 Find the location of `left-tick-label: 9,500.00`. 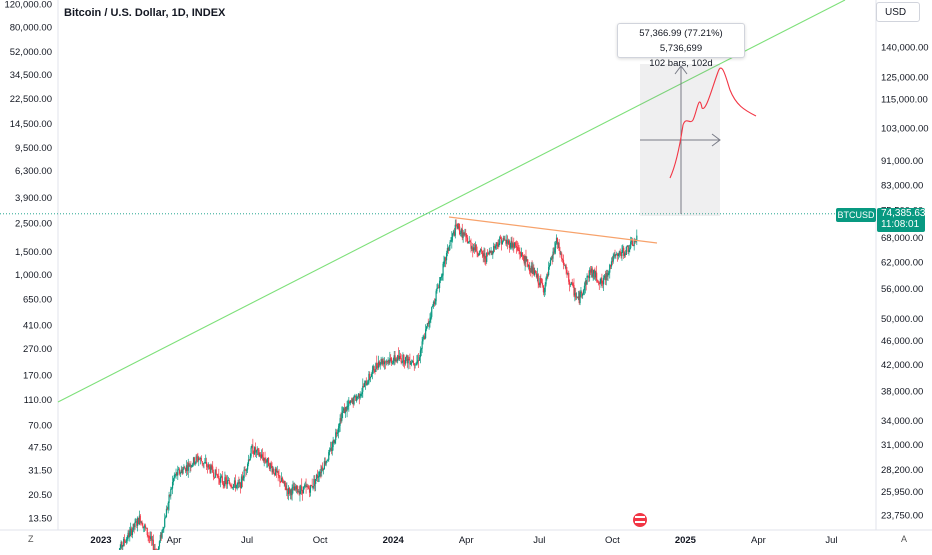

left-tick-label: 9,500.00 is located at coordinates (33, 148).